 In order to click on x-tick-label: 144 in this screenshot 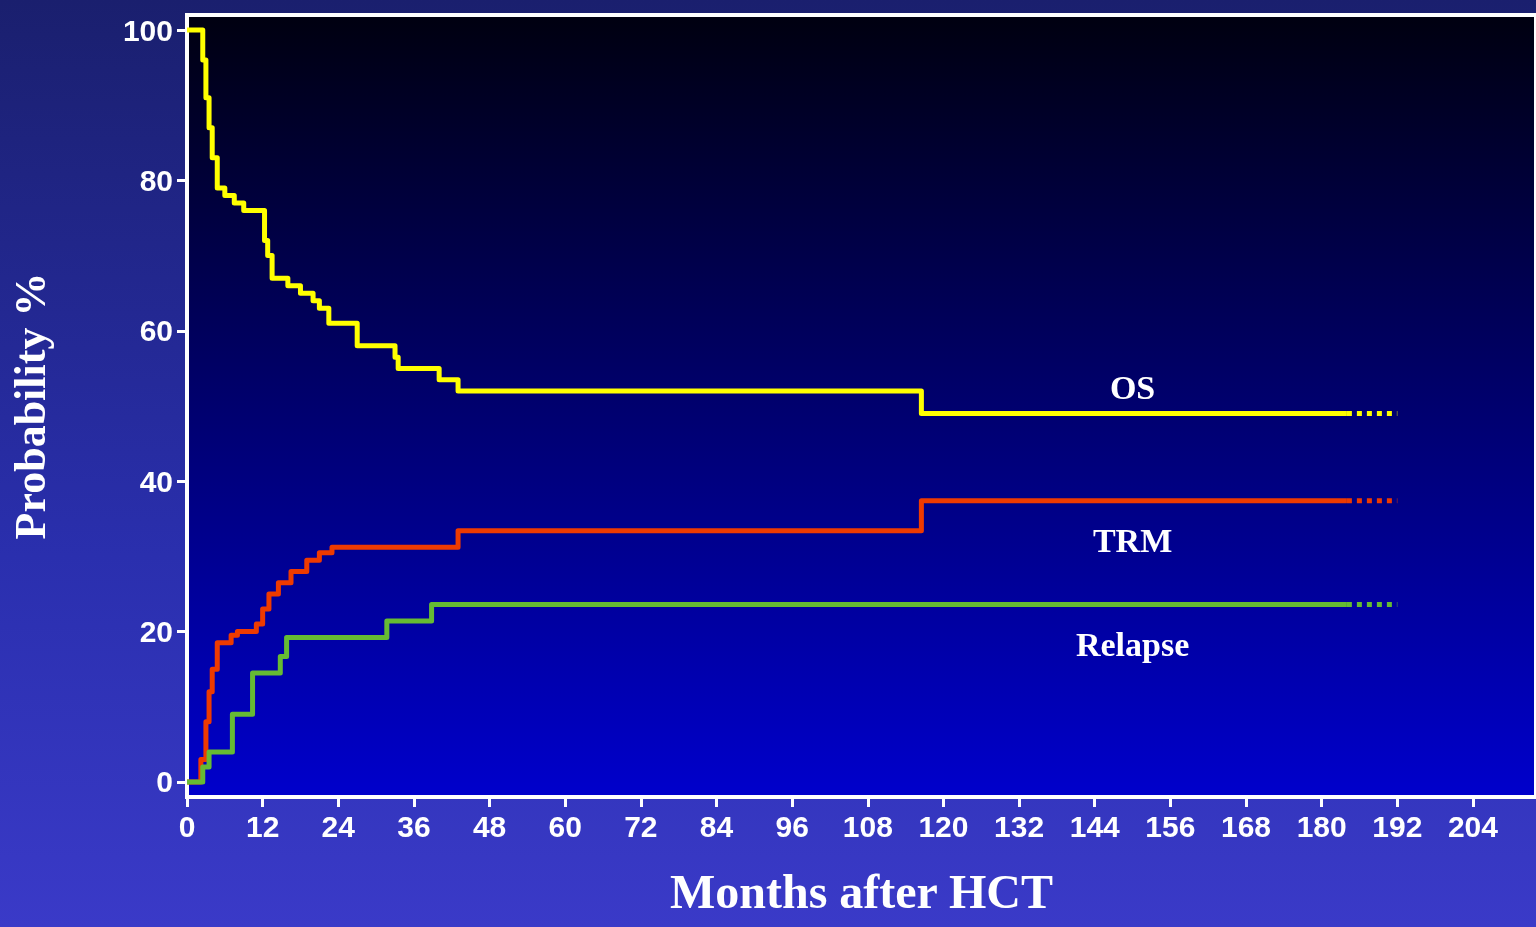, I will do `click(1095, 826)`.